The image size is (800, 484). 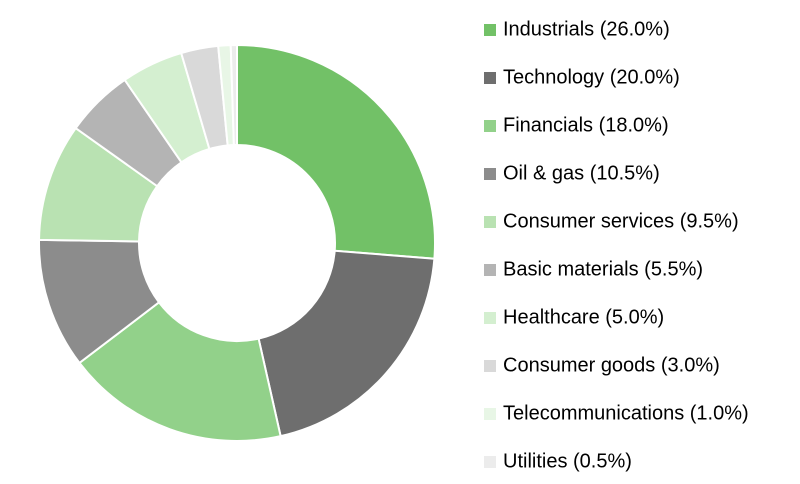 What do you see at coordinates (581, 173) in the screenshot?
I see `legend-label: Oil & gas (10.5%)` at bounding box center [581, 173].